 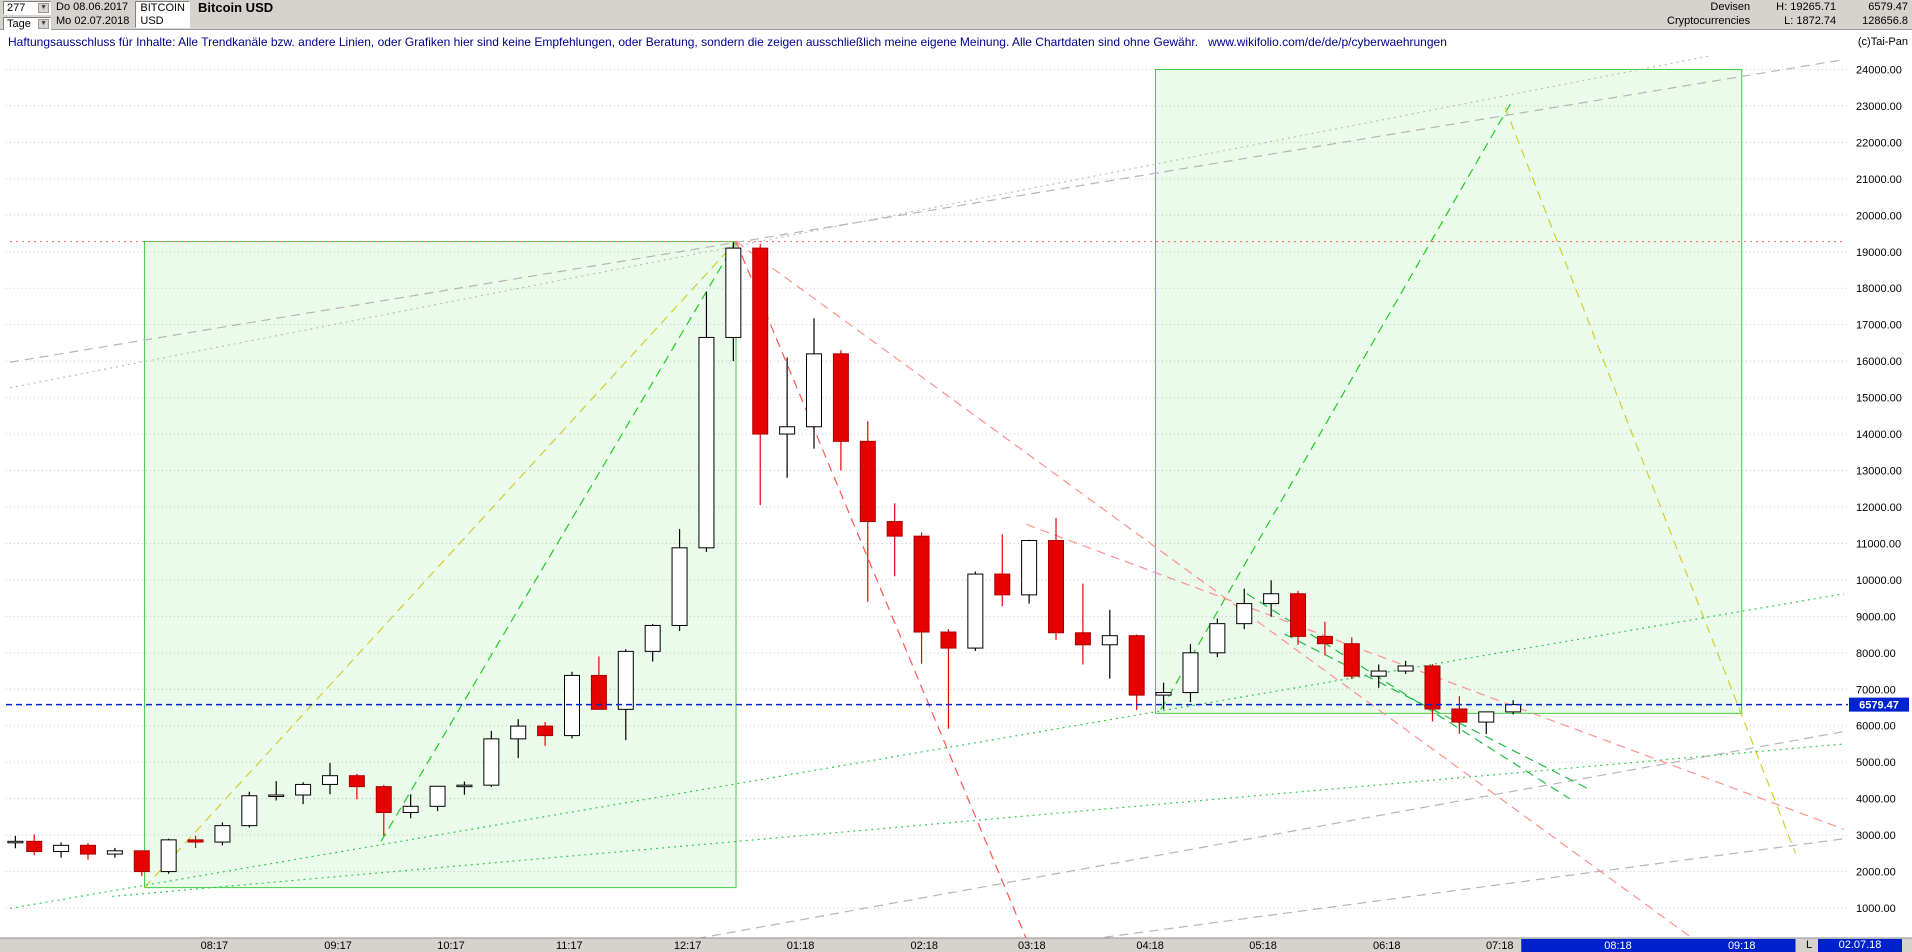 What do you see at coordinates (1618, 946) in the screenshot?
I see `x-axis-label: 08:18` at bounding box center [1618, 946].